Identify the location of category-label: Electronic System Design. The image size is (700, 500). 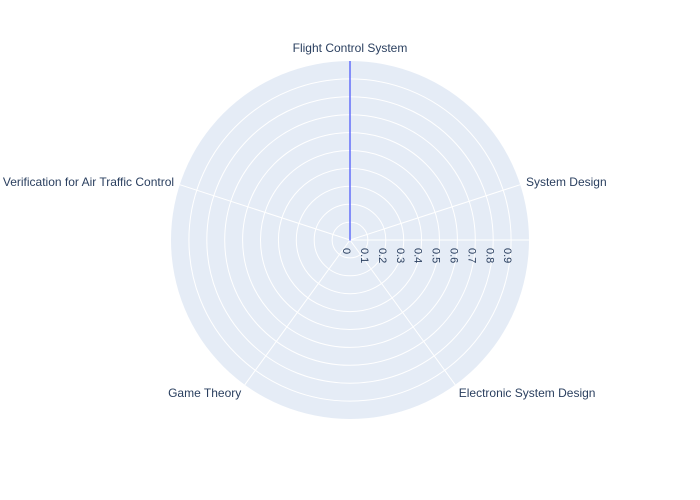
(527, 393).